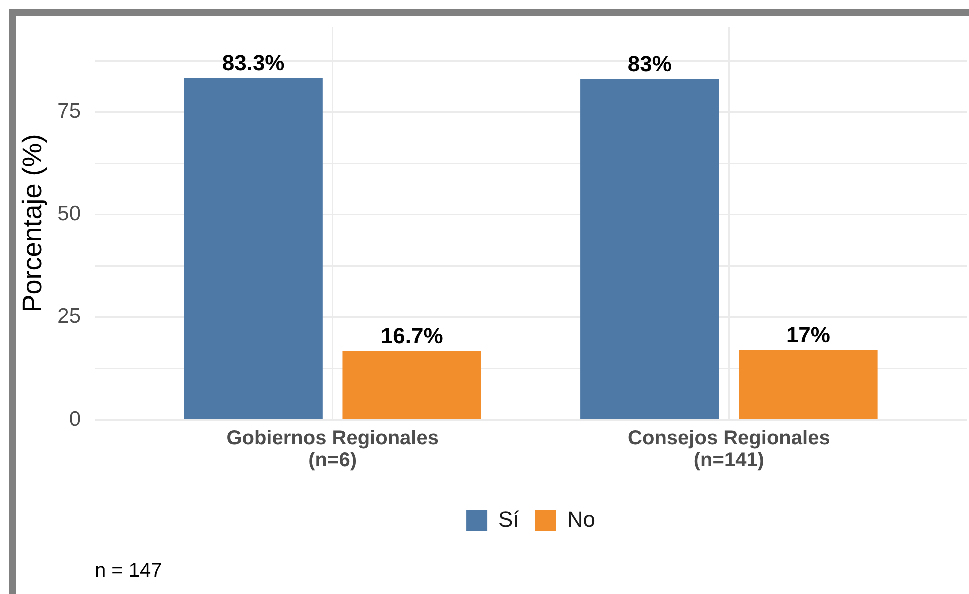 This screenshot has height=594, width=969. What do you see at coordinates (509, 519) in the screenshot?
I see `legend-label: Sí` at bounding box center [509, 519].